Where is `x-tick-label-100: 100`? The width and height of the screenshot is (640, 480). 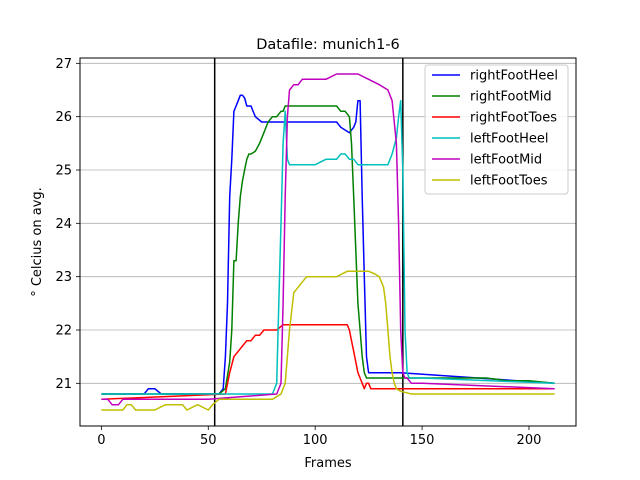 x-tick-label-100: 100 is located at coordinates (315, 440).